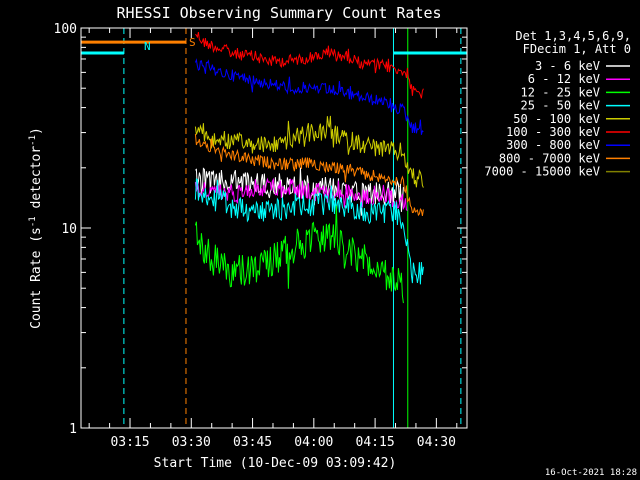 The width and height of the screenshot is (640, 480). I want to click on series-300-800-kev, so click(309, 96).